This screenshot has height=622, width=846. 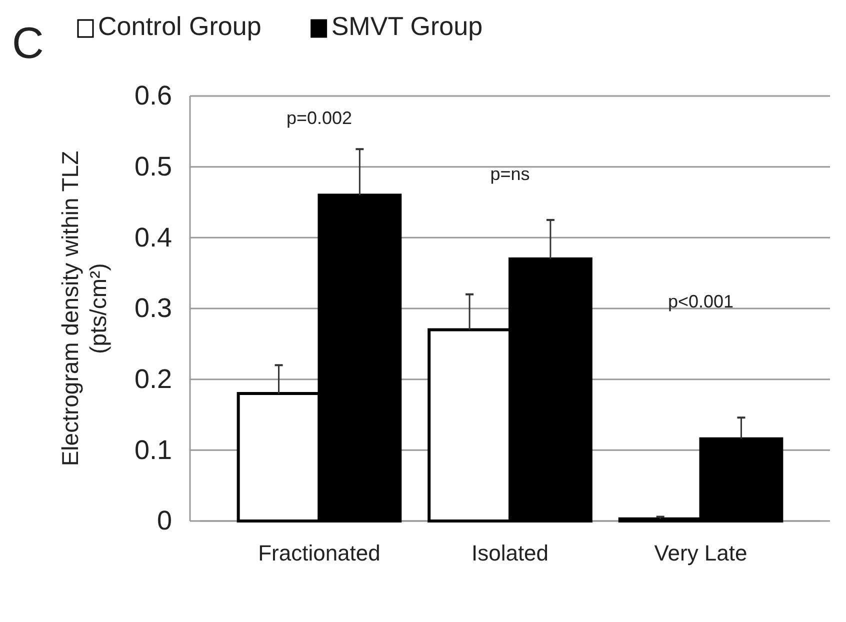 What do you see at coordinates (510, 553) in the screenshot?
I see `x-tick-label: Isolated` at bounding box center [510, 553].